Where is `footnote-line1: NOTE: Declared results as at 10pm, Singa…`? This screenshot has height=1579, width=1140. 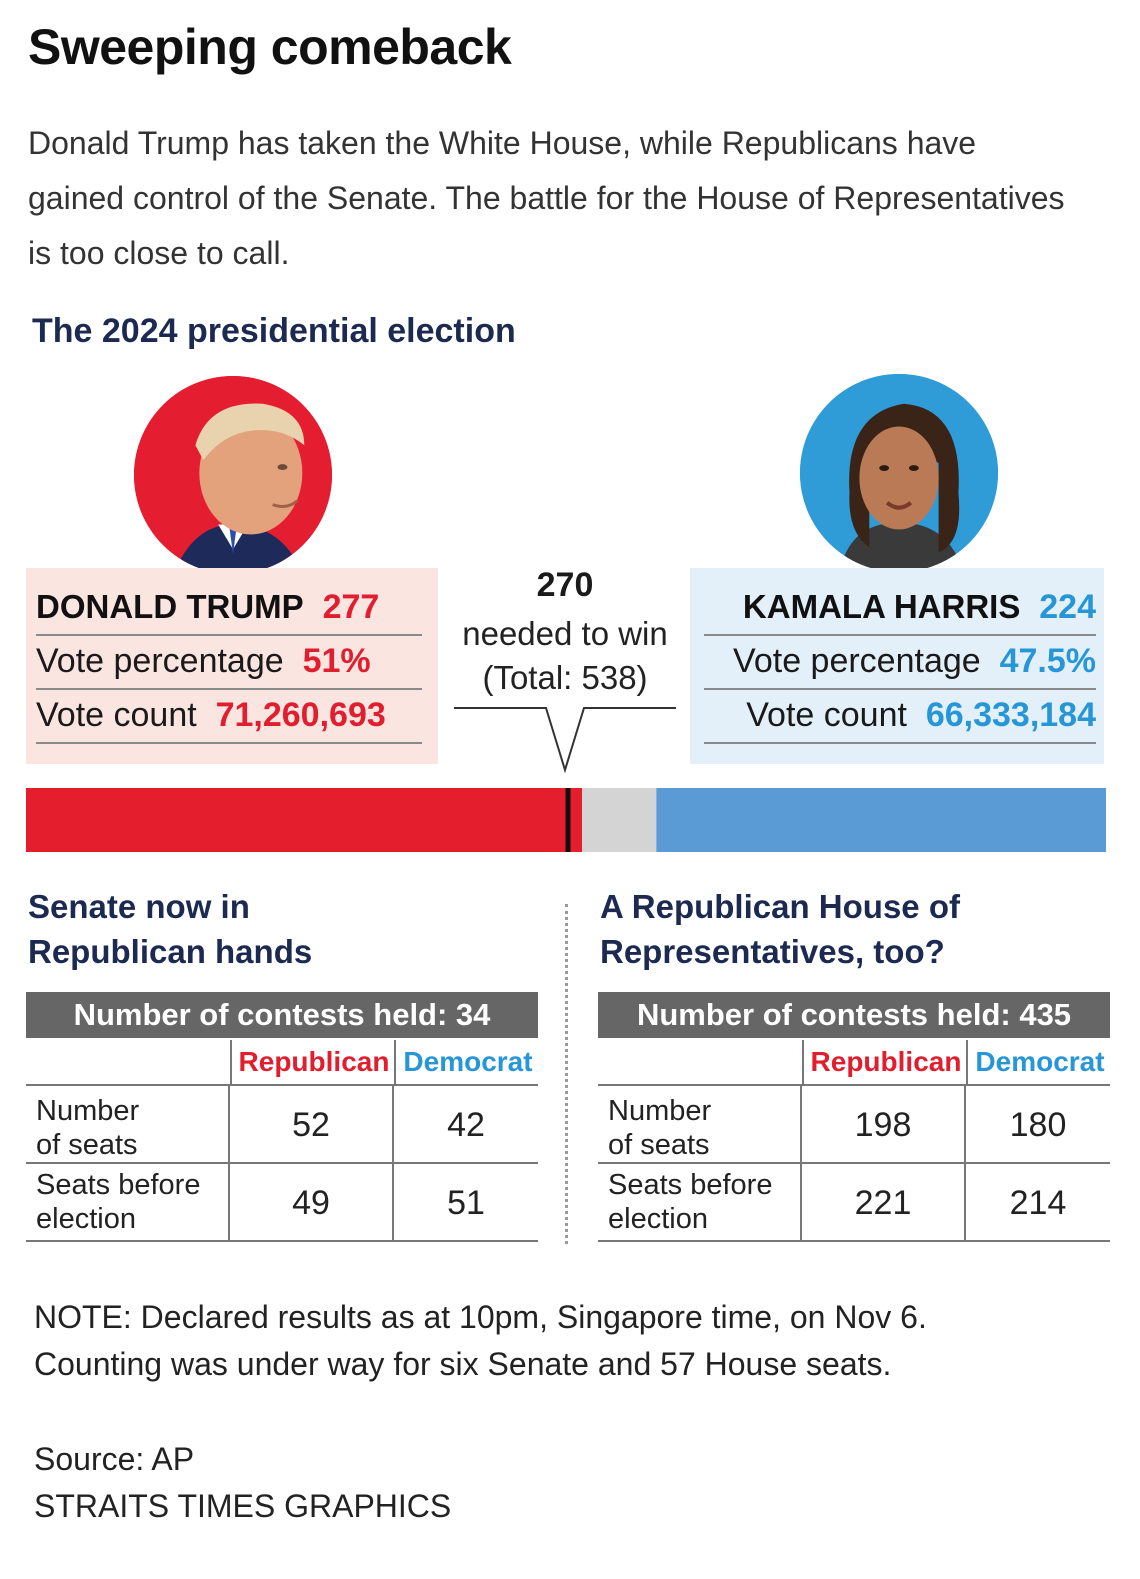
footnote-line1: NOTE: Declared results as at 10pm, Singa… is located at coordinates (480, 1317).